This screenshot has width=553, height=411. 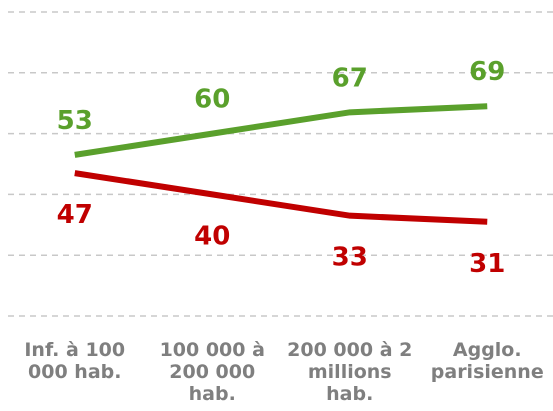 What do you see at coordinates (212, 100) in the screenshot?
I see `data-label: 60` at bounding box center [212, 100].